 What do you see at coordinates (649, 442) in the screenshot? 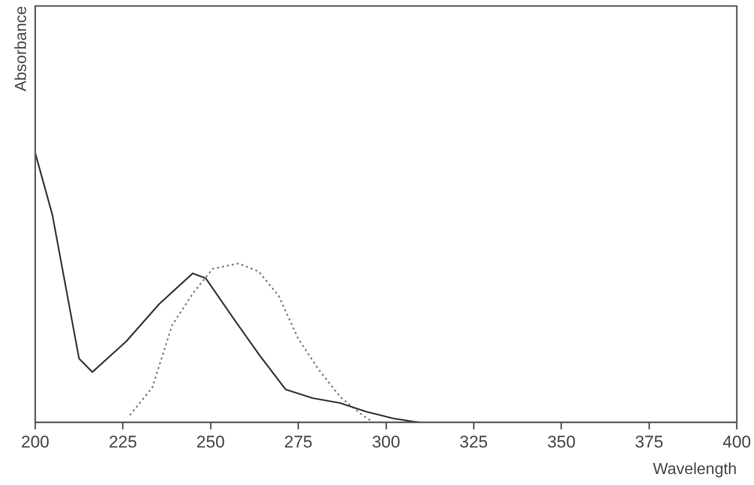
I see `x-tick-label: 375` at bounding box center [649, 442].